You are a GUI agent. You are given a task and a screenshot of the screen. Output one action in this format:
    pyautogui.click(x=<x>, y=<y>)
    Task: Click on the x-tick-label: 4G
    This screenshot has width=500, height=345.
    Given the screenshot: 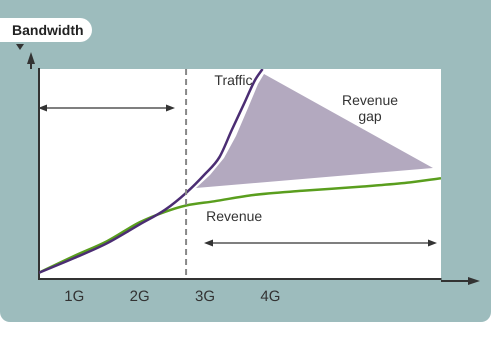 What is the action you would take?
    pyautogui.click(x=270, y=297)
    